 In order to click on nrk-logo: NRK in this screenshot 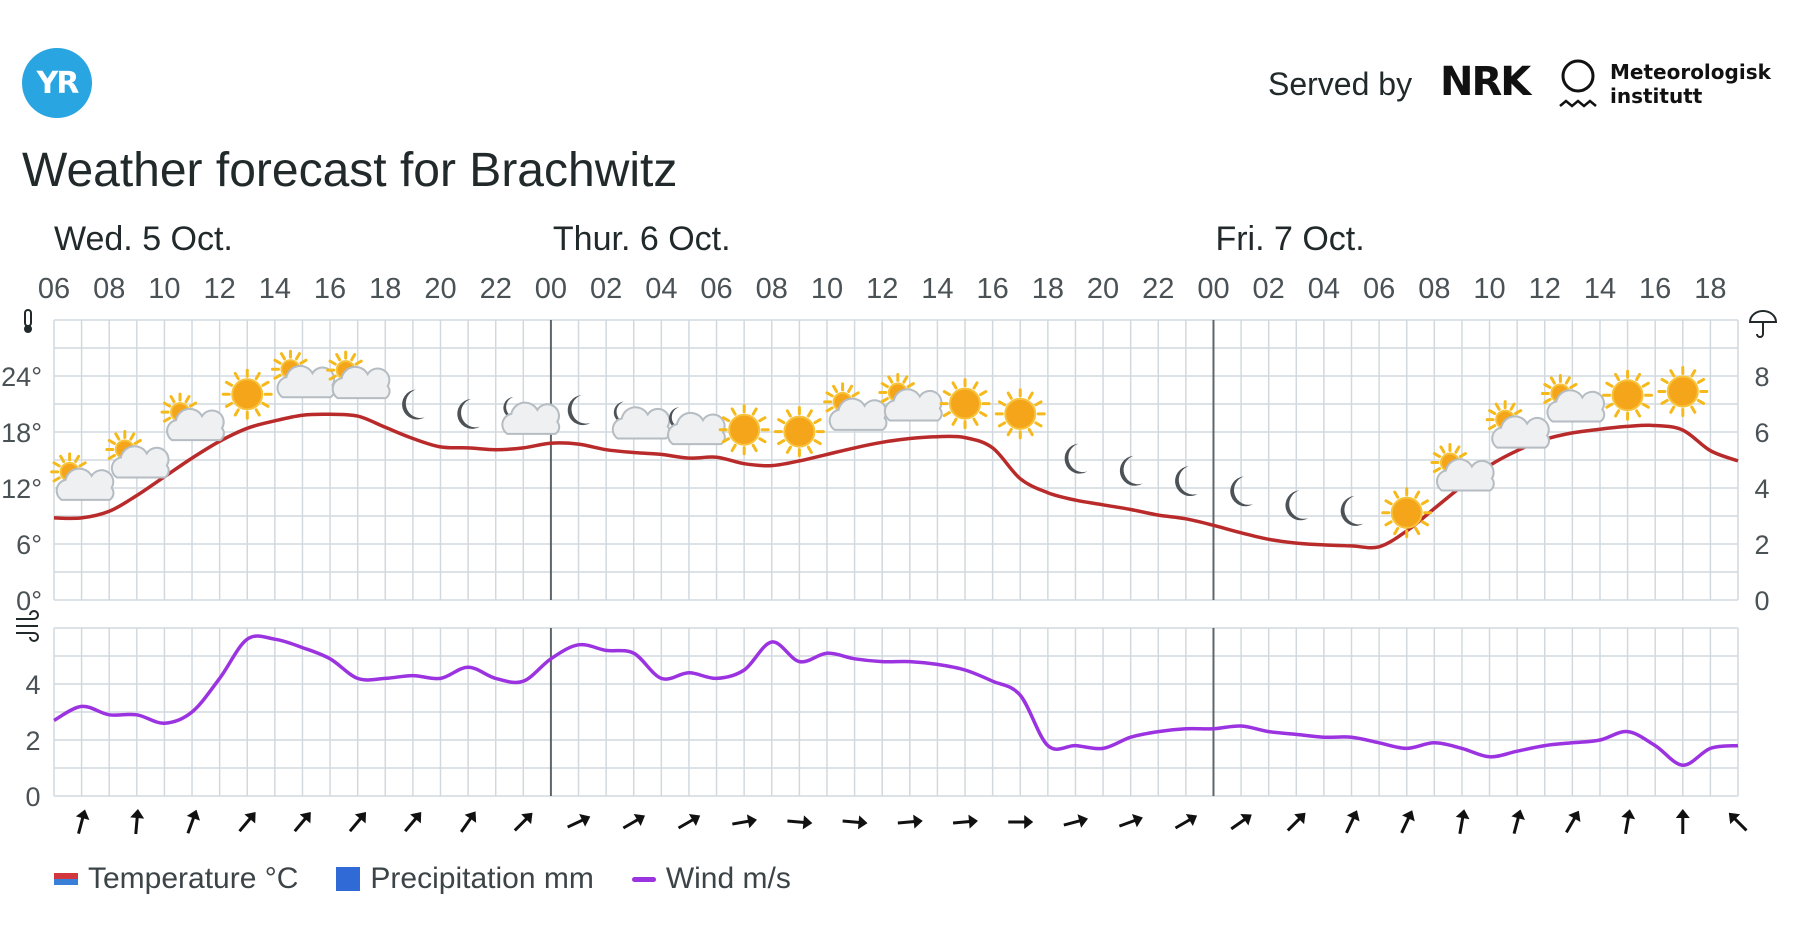, I will do `click(1485, 82)`.